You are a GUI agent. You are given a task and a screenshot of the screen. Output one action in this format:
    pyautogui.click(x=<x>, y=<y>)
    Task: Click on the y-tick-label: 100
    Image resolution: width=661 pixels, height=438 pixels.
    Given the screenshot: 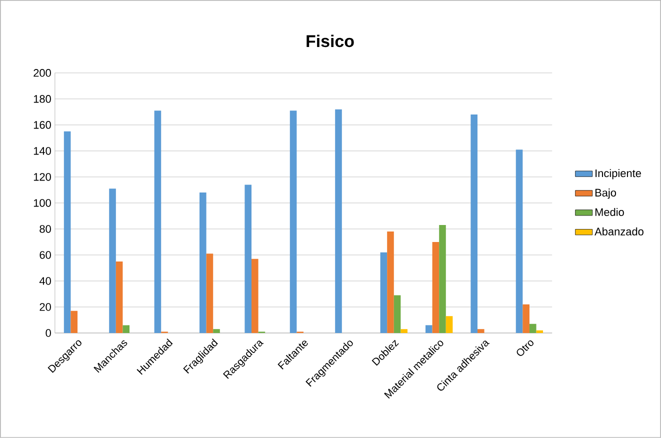 What is the action you would take?
    pyautogui.click(x=42, y=203)
    